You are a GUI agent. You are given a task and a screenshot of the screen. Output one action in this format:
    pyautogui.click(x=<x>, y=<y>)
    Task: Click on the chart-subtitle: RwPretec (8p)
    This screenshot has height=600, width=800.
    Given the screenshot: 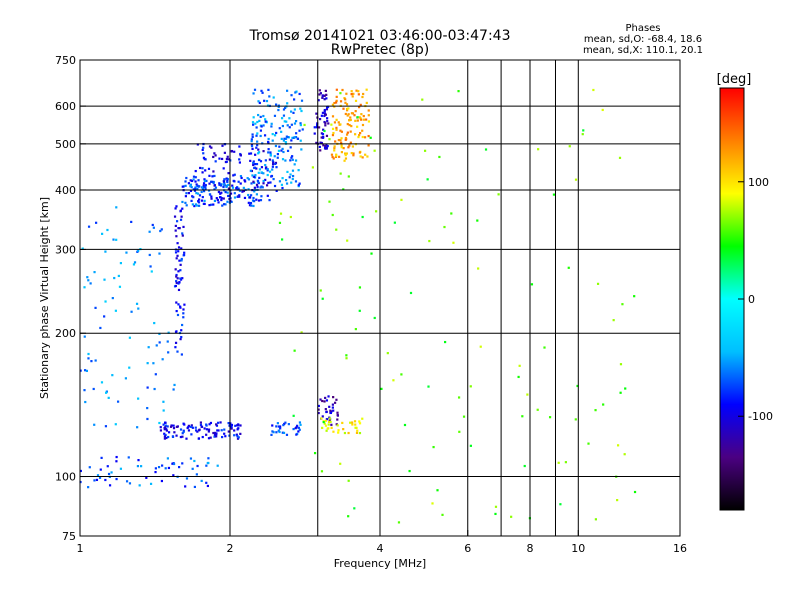 What is the action you would take?
    pyautogui.click(x=380, y=50)
    